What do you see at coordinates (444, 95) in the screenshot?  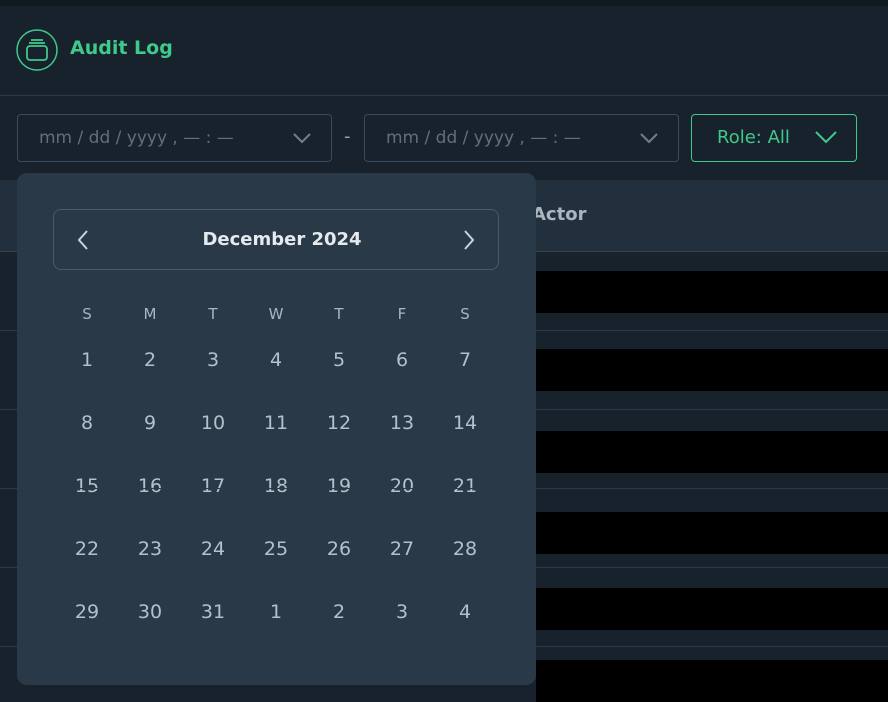 I see `divider` at bounding box center [444, 95].